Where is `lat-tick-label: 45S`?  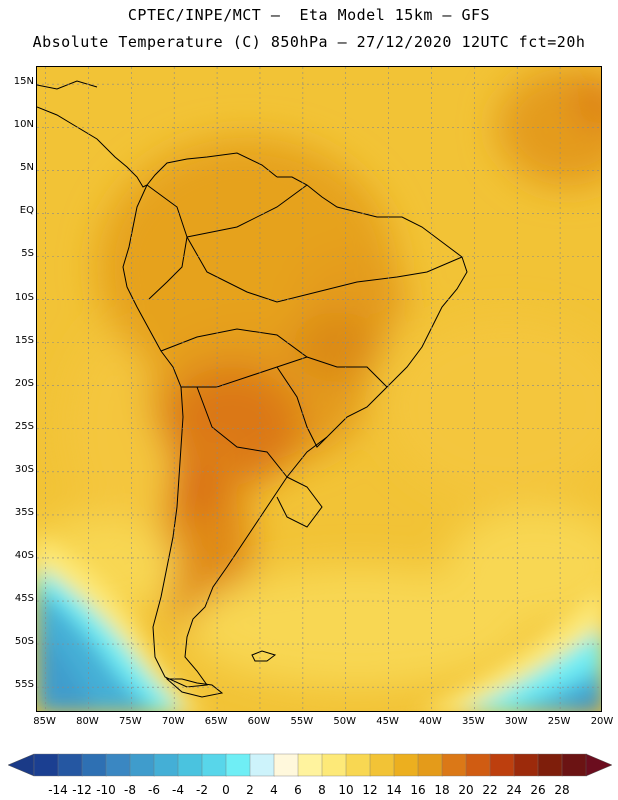 lat-tick-label: 45S is located at coordinates (24, 599).